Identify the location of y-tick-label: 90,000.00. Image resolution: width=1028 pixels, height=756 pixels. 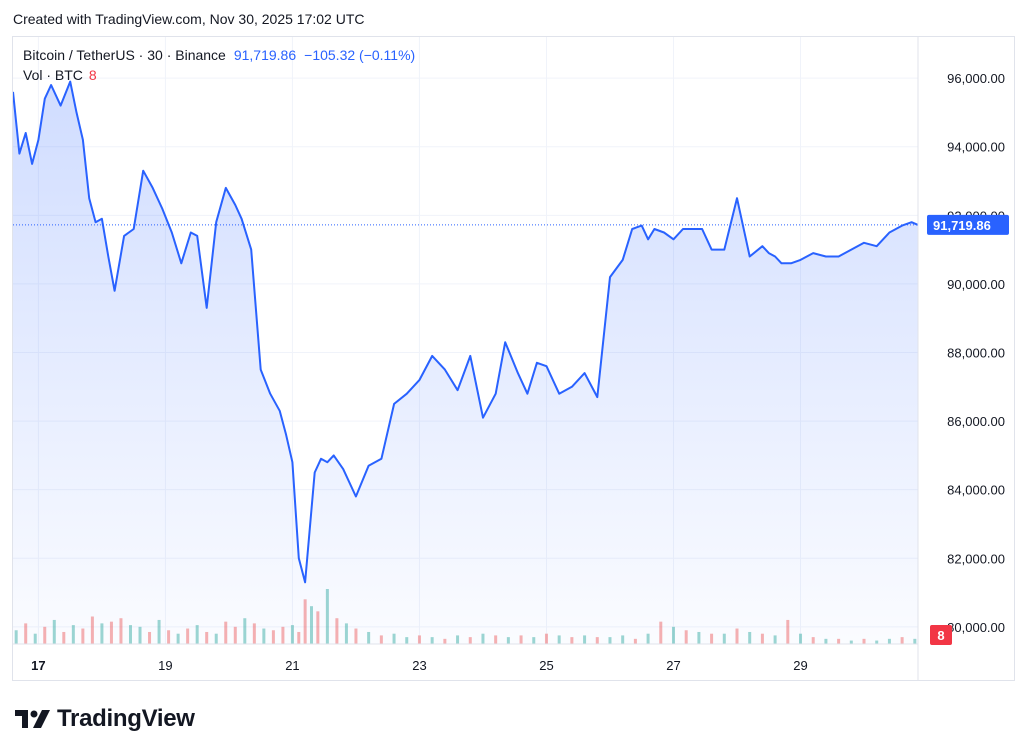
(976, 284).